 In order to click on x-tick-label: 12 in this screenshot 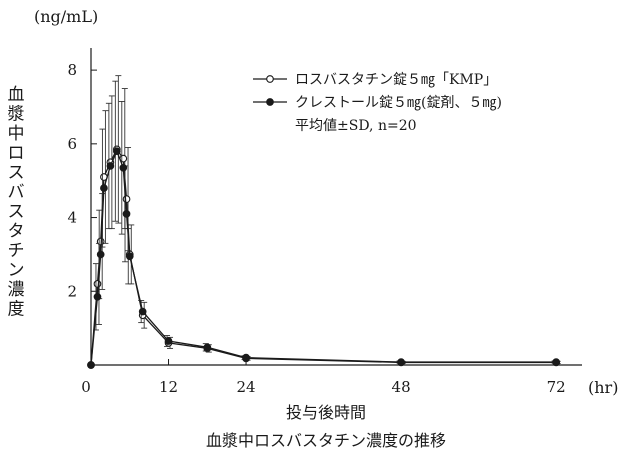, I will do `click(168, 387)`.